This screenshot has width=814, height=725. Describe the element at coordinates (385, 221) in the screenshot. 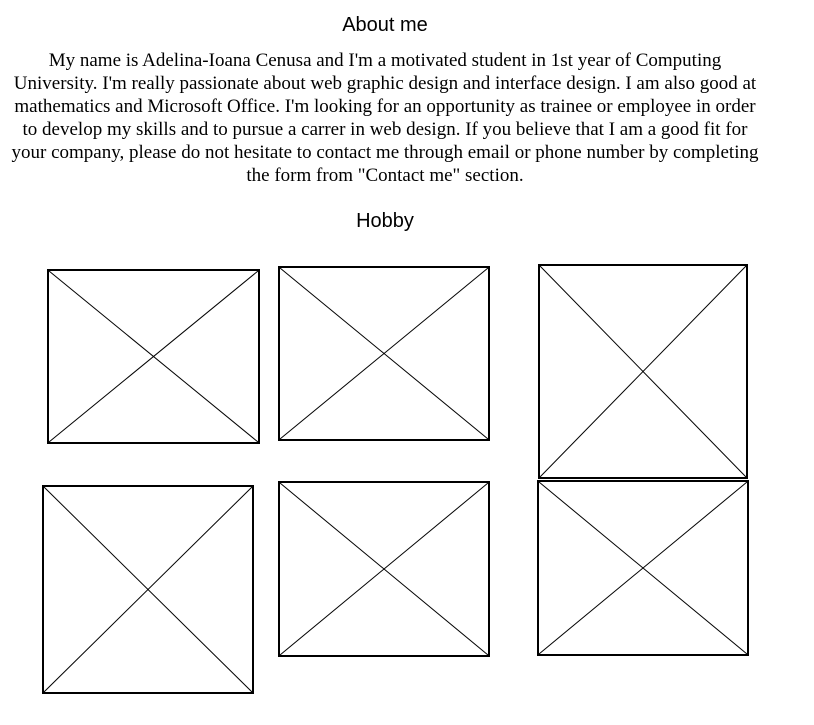

I see `hobby-heading: Hobby` at that location.